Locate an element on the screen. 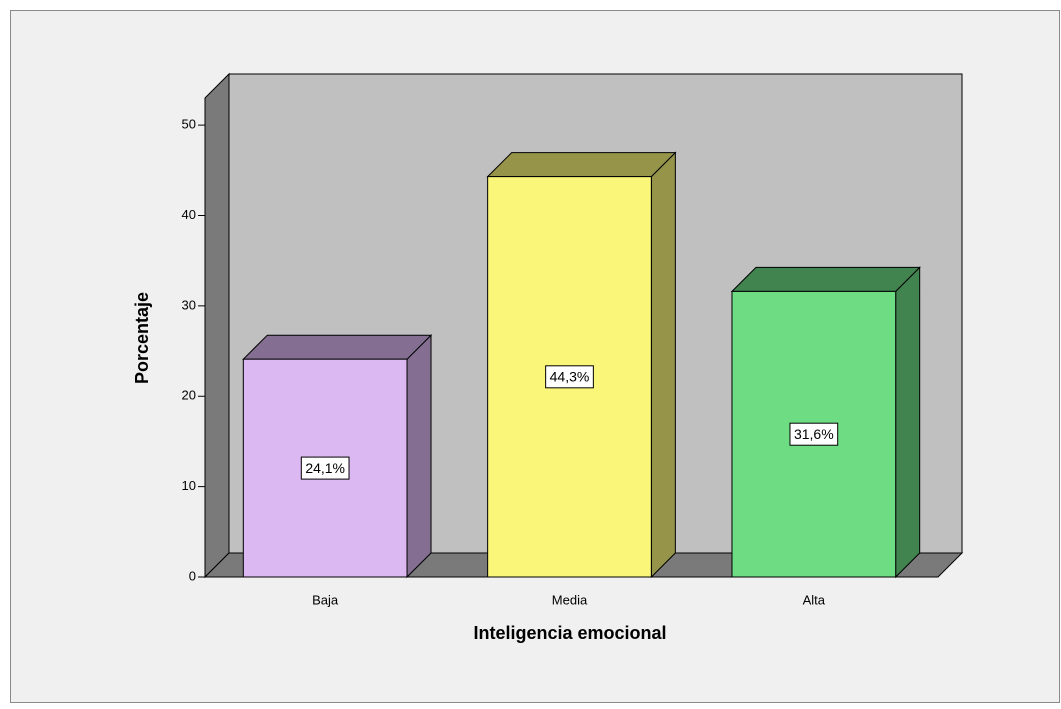 The height and width of the screenshot is (709, 1061). y-tick-label: 0 is located at coordinates (192, 575).